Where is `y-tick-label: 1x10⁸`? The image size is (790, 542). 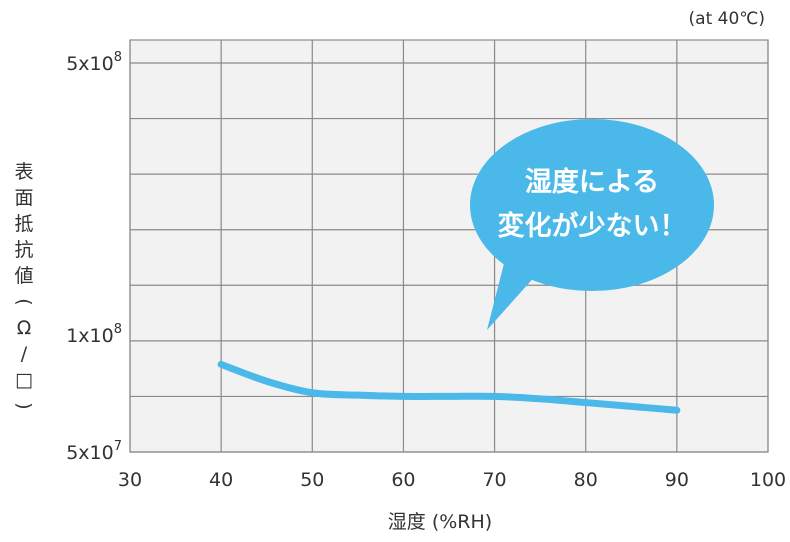 y-tick-label: 1x10⁸ is located at coordinates (94, 334).